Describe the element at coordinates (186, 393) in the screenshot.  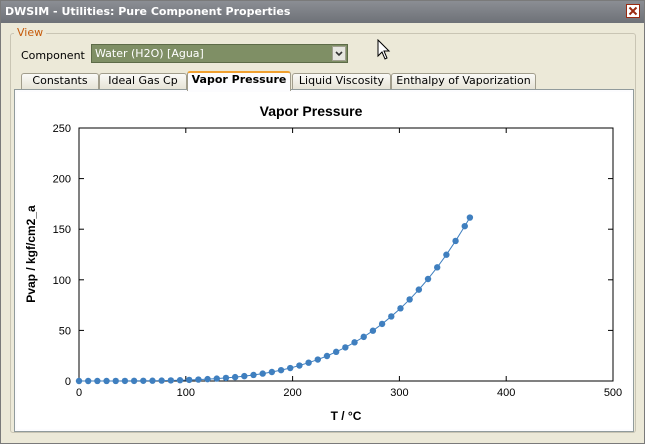
I see `x-tick-label: 100` at that location.